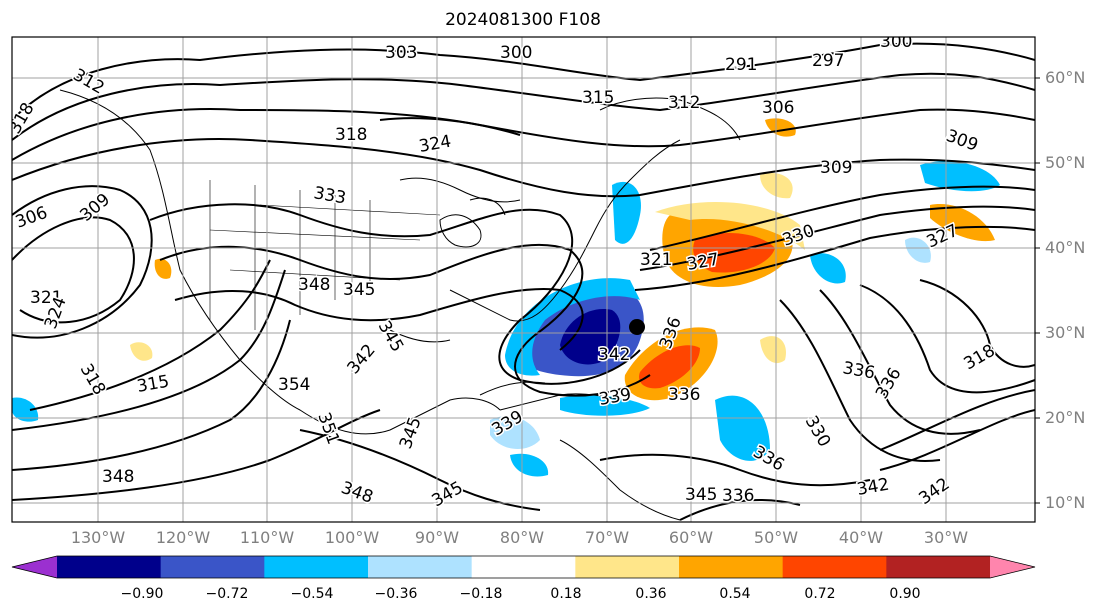 The width and height of the screenshot is (1105, 615). I want to click on contour-label: 306, so click(778, 108).